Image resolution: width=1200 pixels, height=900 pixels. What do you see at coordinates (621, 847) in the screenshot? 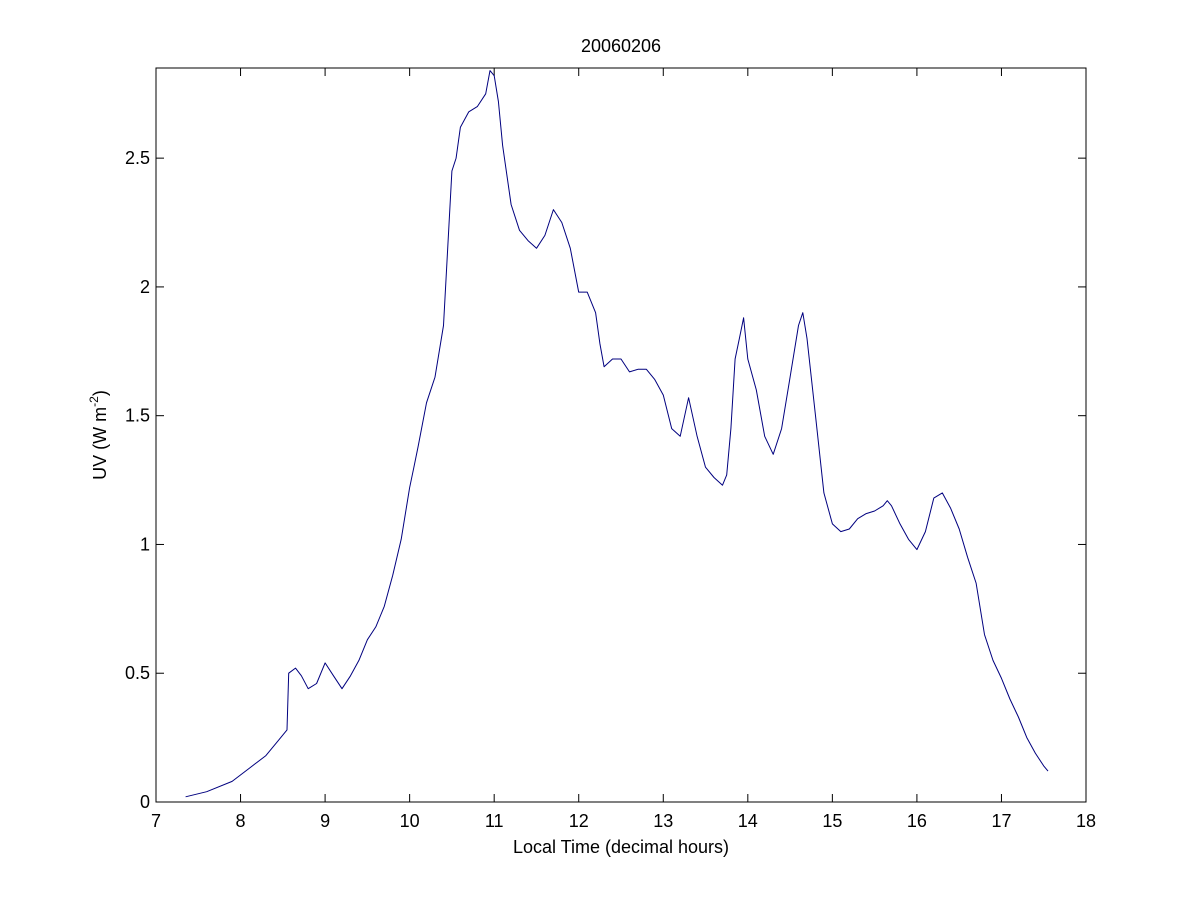
I see `x-axis-label: Local Time (decimal hours)` at bounding box center [621, 847].